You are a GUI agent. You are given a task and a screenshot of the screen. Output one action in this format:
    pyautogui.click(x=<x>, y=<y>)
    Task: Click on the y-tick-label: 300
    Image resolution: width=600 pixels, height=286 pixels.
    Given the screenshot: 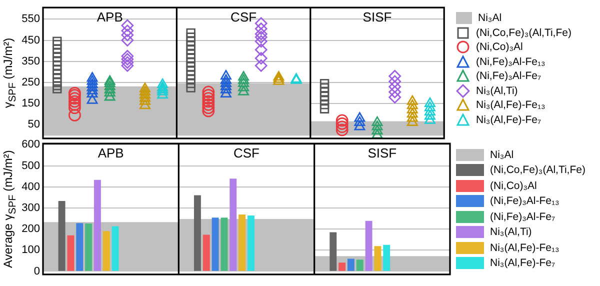 What is the action you would take?
    pyautogui.click(x=31, y=208)
    